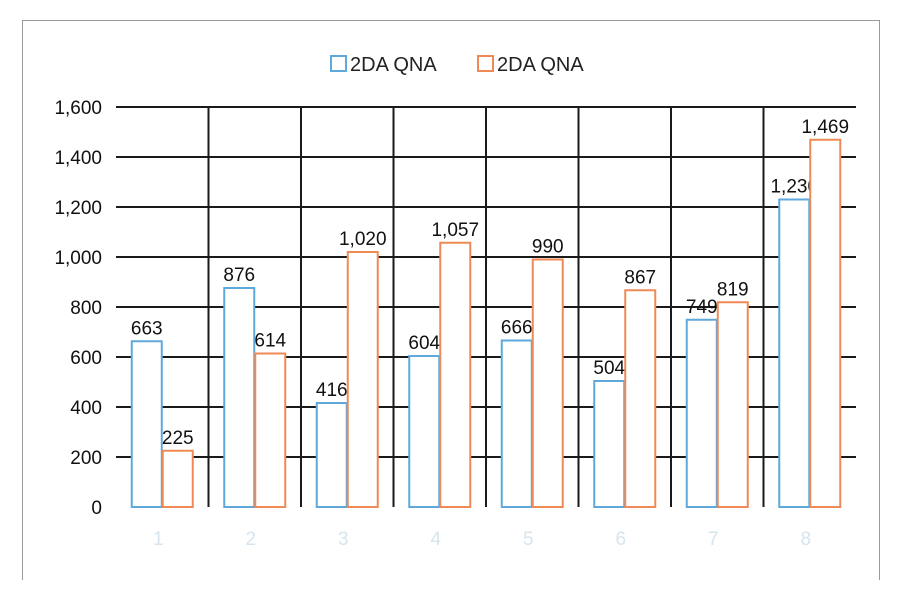  Describe the element at coordinates (147, 328) in the screenshot. I see `data-label: 663` at that location.